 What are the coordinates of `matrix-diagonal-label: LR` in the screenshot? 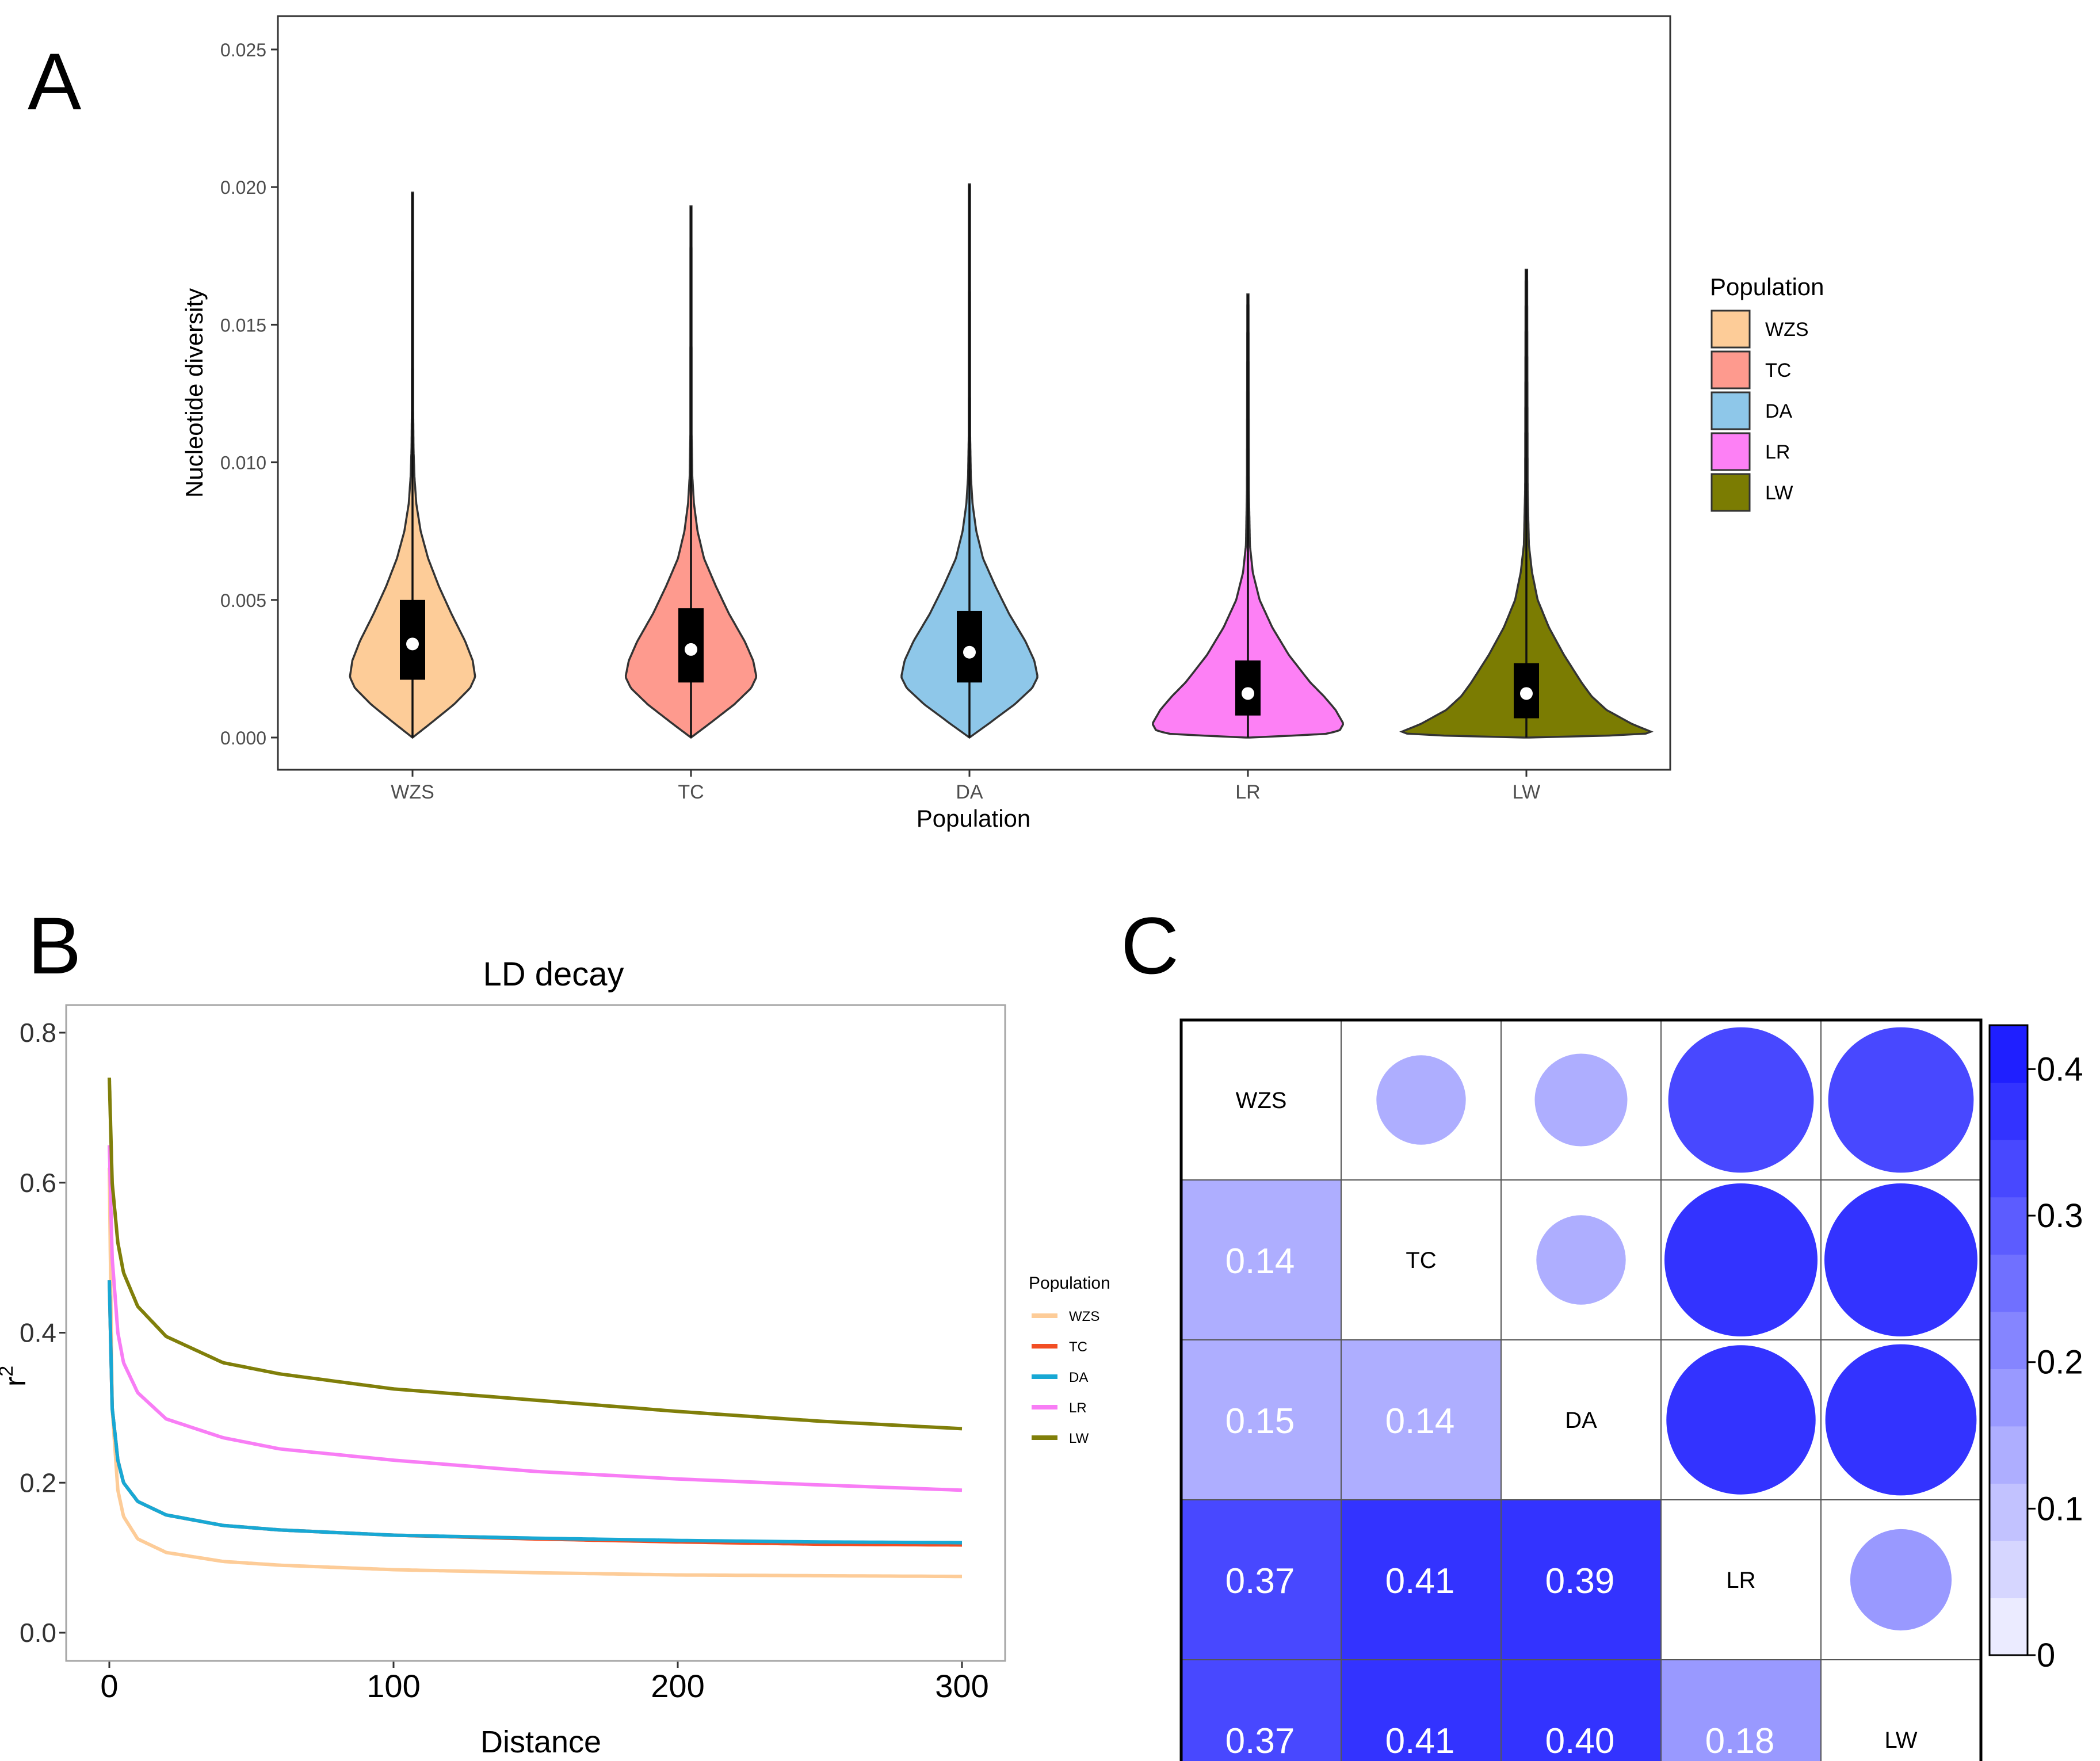 It's located at (1740, 1580).